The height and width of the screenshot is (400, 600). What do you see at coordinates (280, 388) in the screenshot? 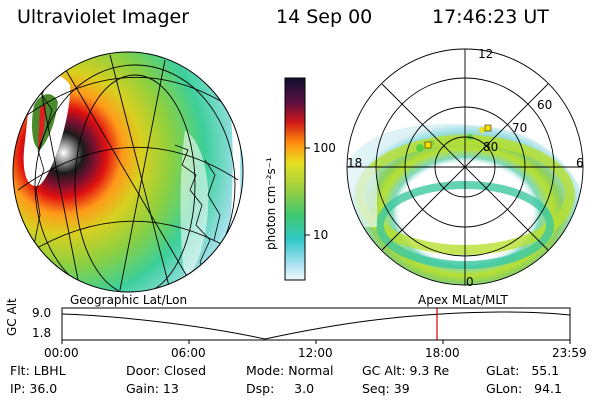
I see `dsp-info: Dsp: 3.0` at bounding box center [280, 388].